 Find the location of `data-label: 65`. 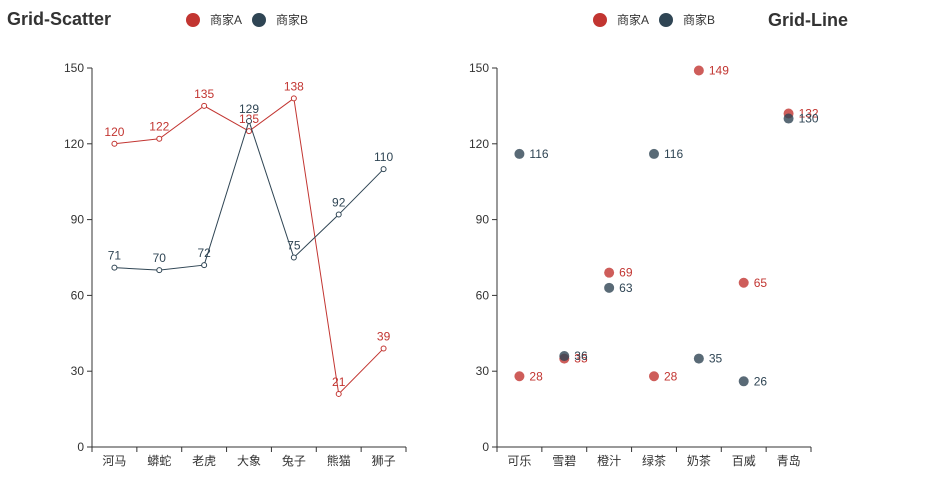

data-label: 65 is located at coordinates (761, 283).